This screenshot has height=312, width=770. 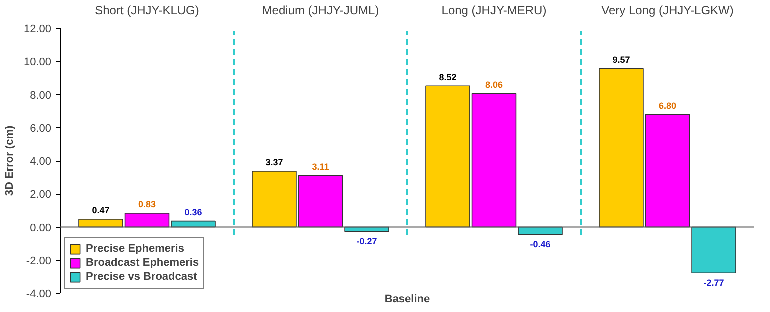 What do you see at coordinates (147, 11) in the screenshot?
I see `x-tick-label: Short (JHJY-KLUG)` at bounding box center [147, 11].